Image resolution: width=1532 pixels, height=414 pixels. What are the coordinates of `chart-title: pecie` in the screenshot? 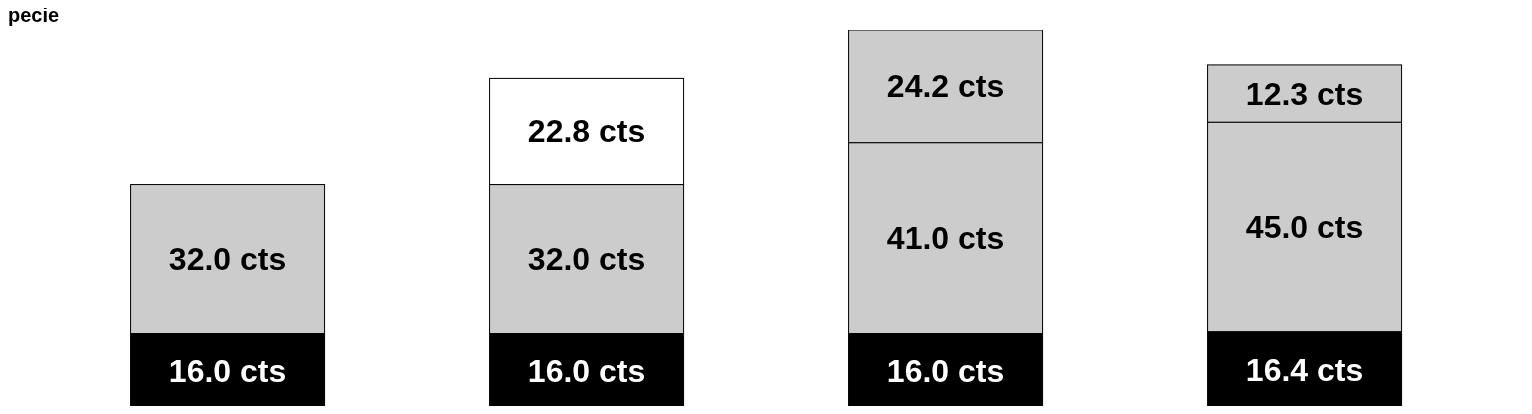 It's located at (34, 17).